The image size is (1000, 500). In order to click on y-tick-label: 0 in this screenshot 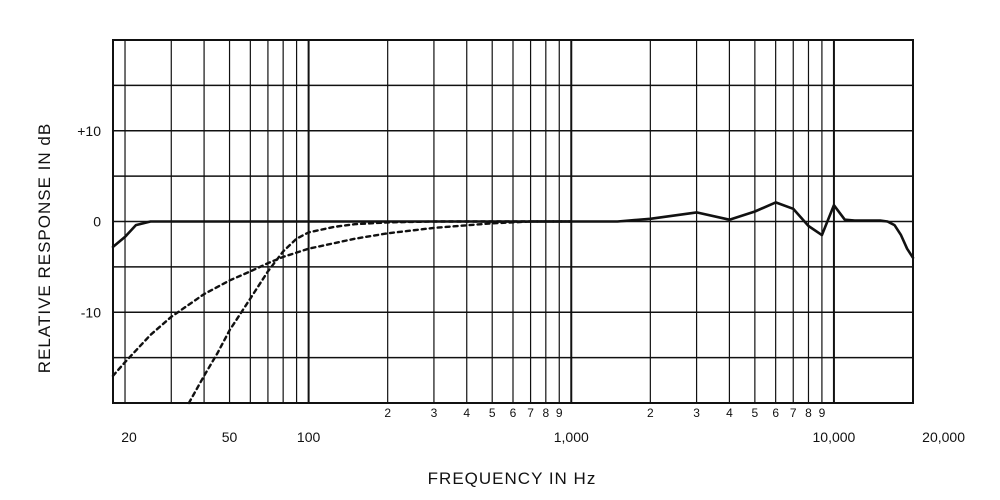, I will do `click(97, 222)`.